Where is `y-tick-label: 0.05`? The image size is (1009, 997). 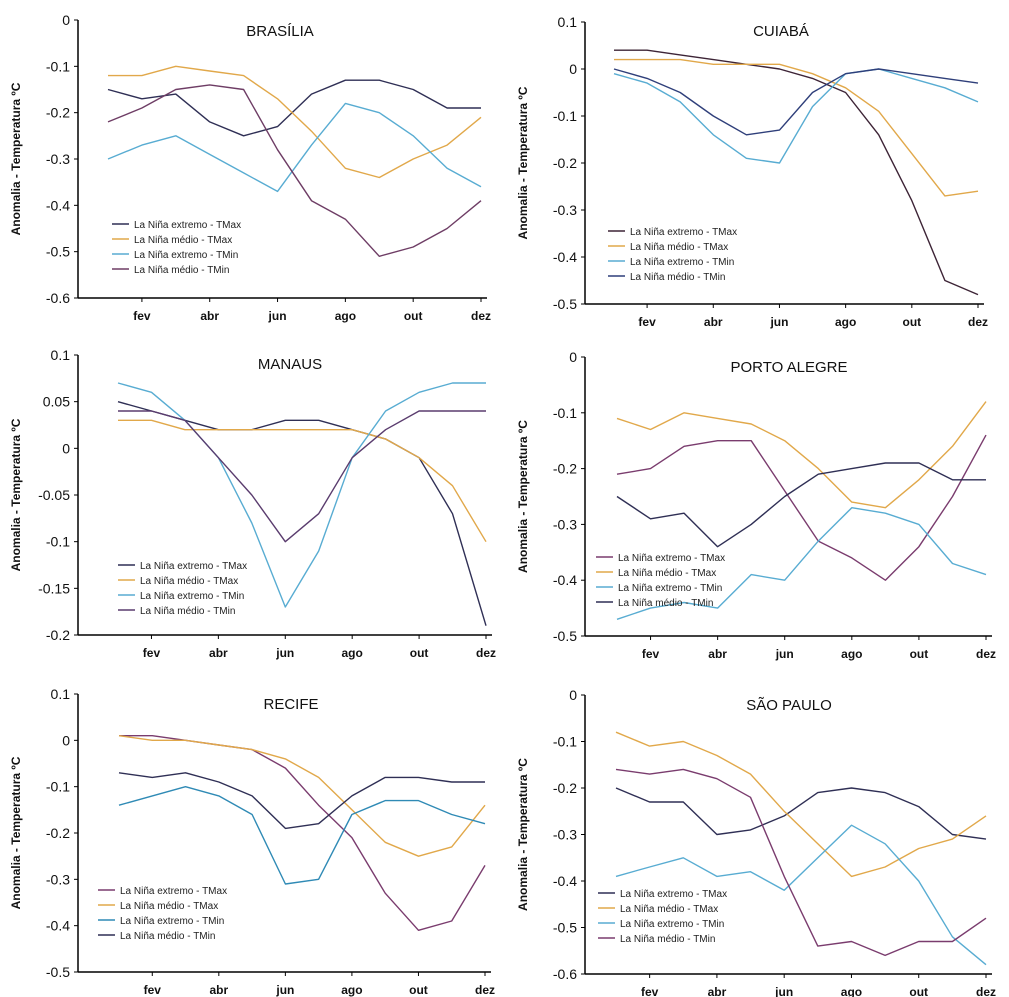
y-tick-label: 0.05 is located at coordinates (56, 402).